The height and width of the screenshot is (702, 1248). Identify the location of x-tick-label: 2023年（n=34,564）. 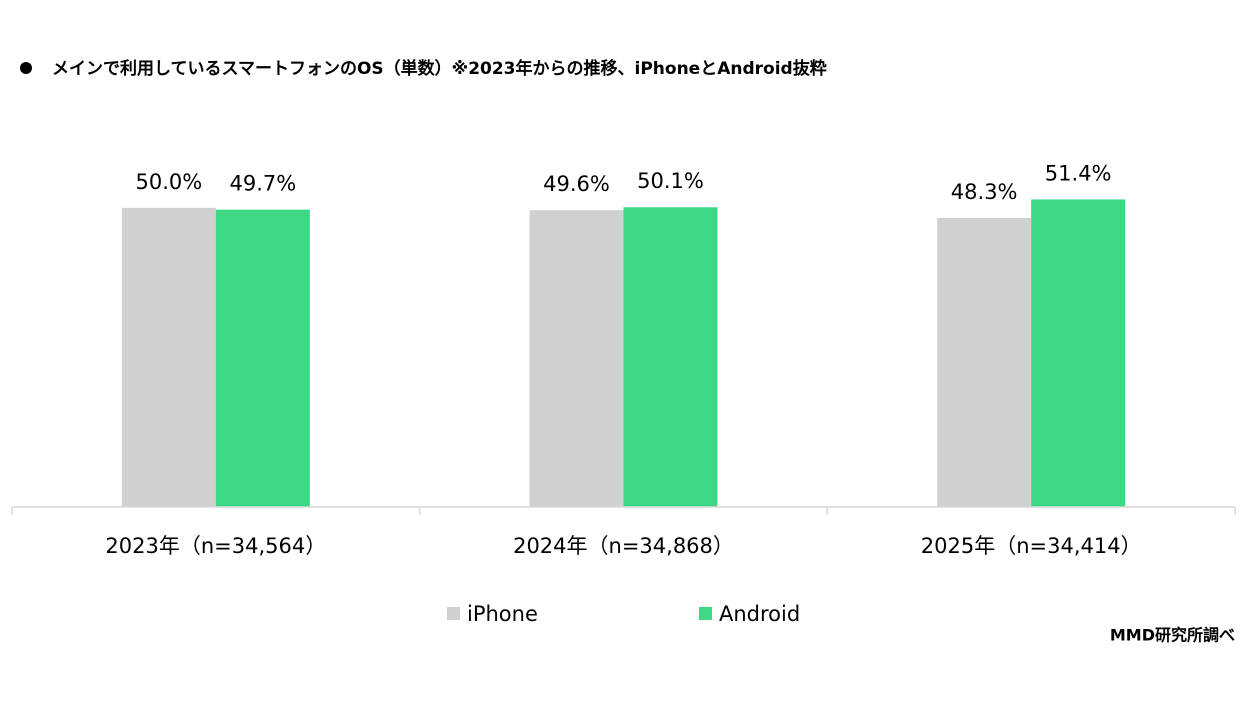
(215, 546).